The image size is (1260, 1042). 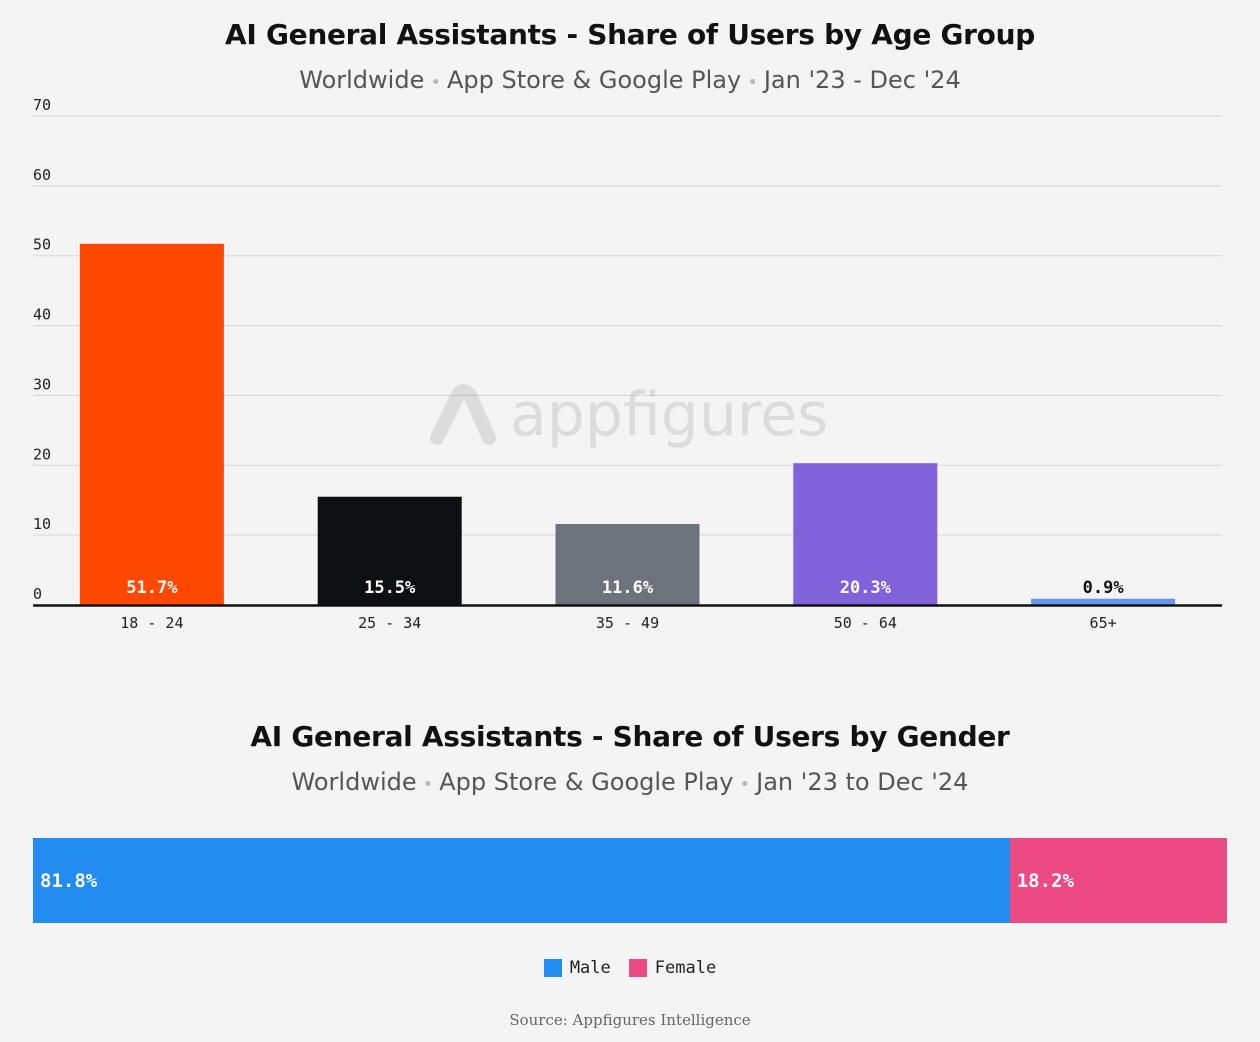 What do you see at coordinates (865, 623) in the screenshot?
I see `x-tick-label: 50 - 64` at bounding box center [865, 623].